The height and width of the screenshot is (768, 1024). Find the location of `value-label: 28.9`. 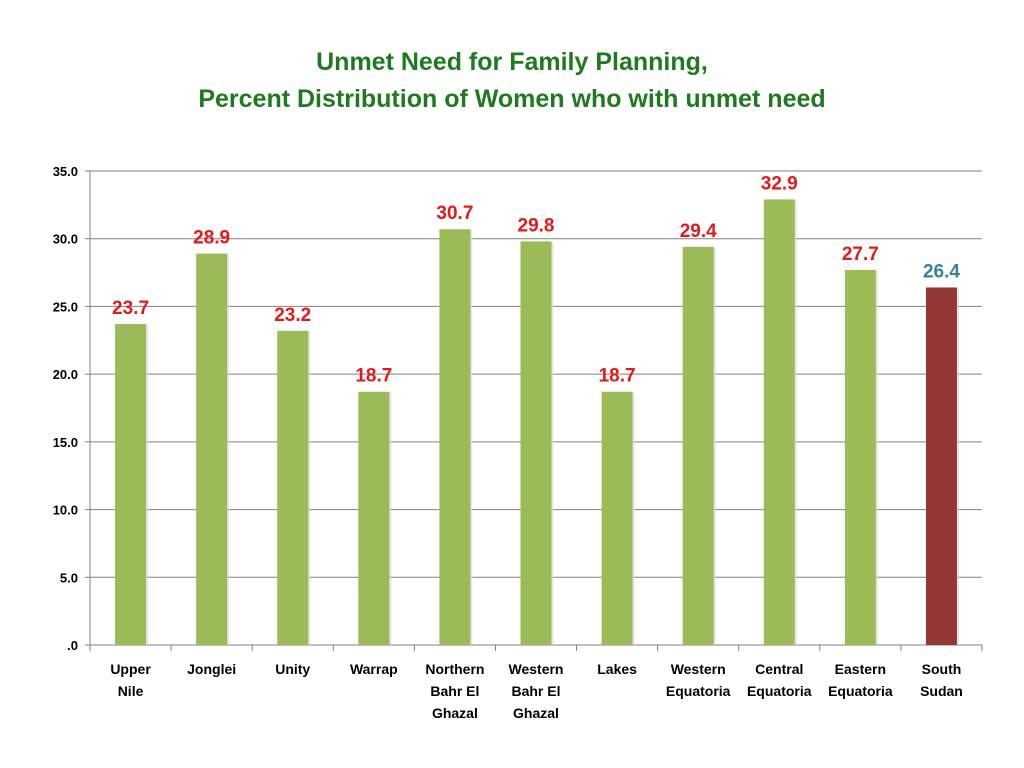

value-label: 28.9 is located at coordinates (211, 238).